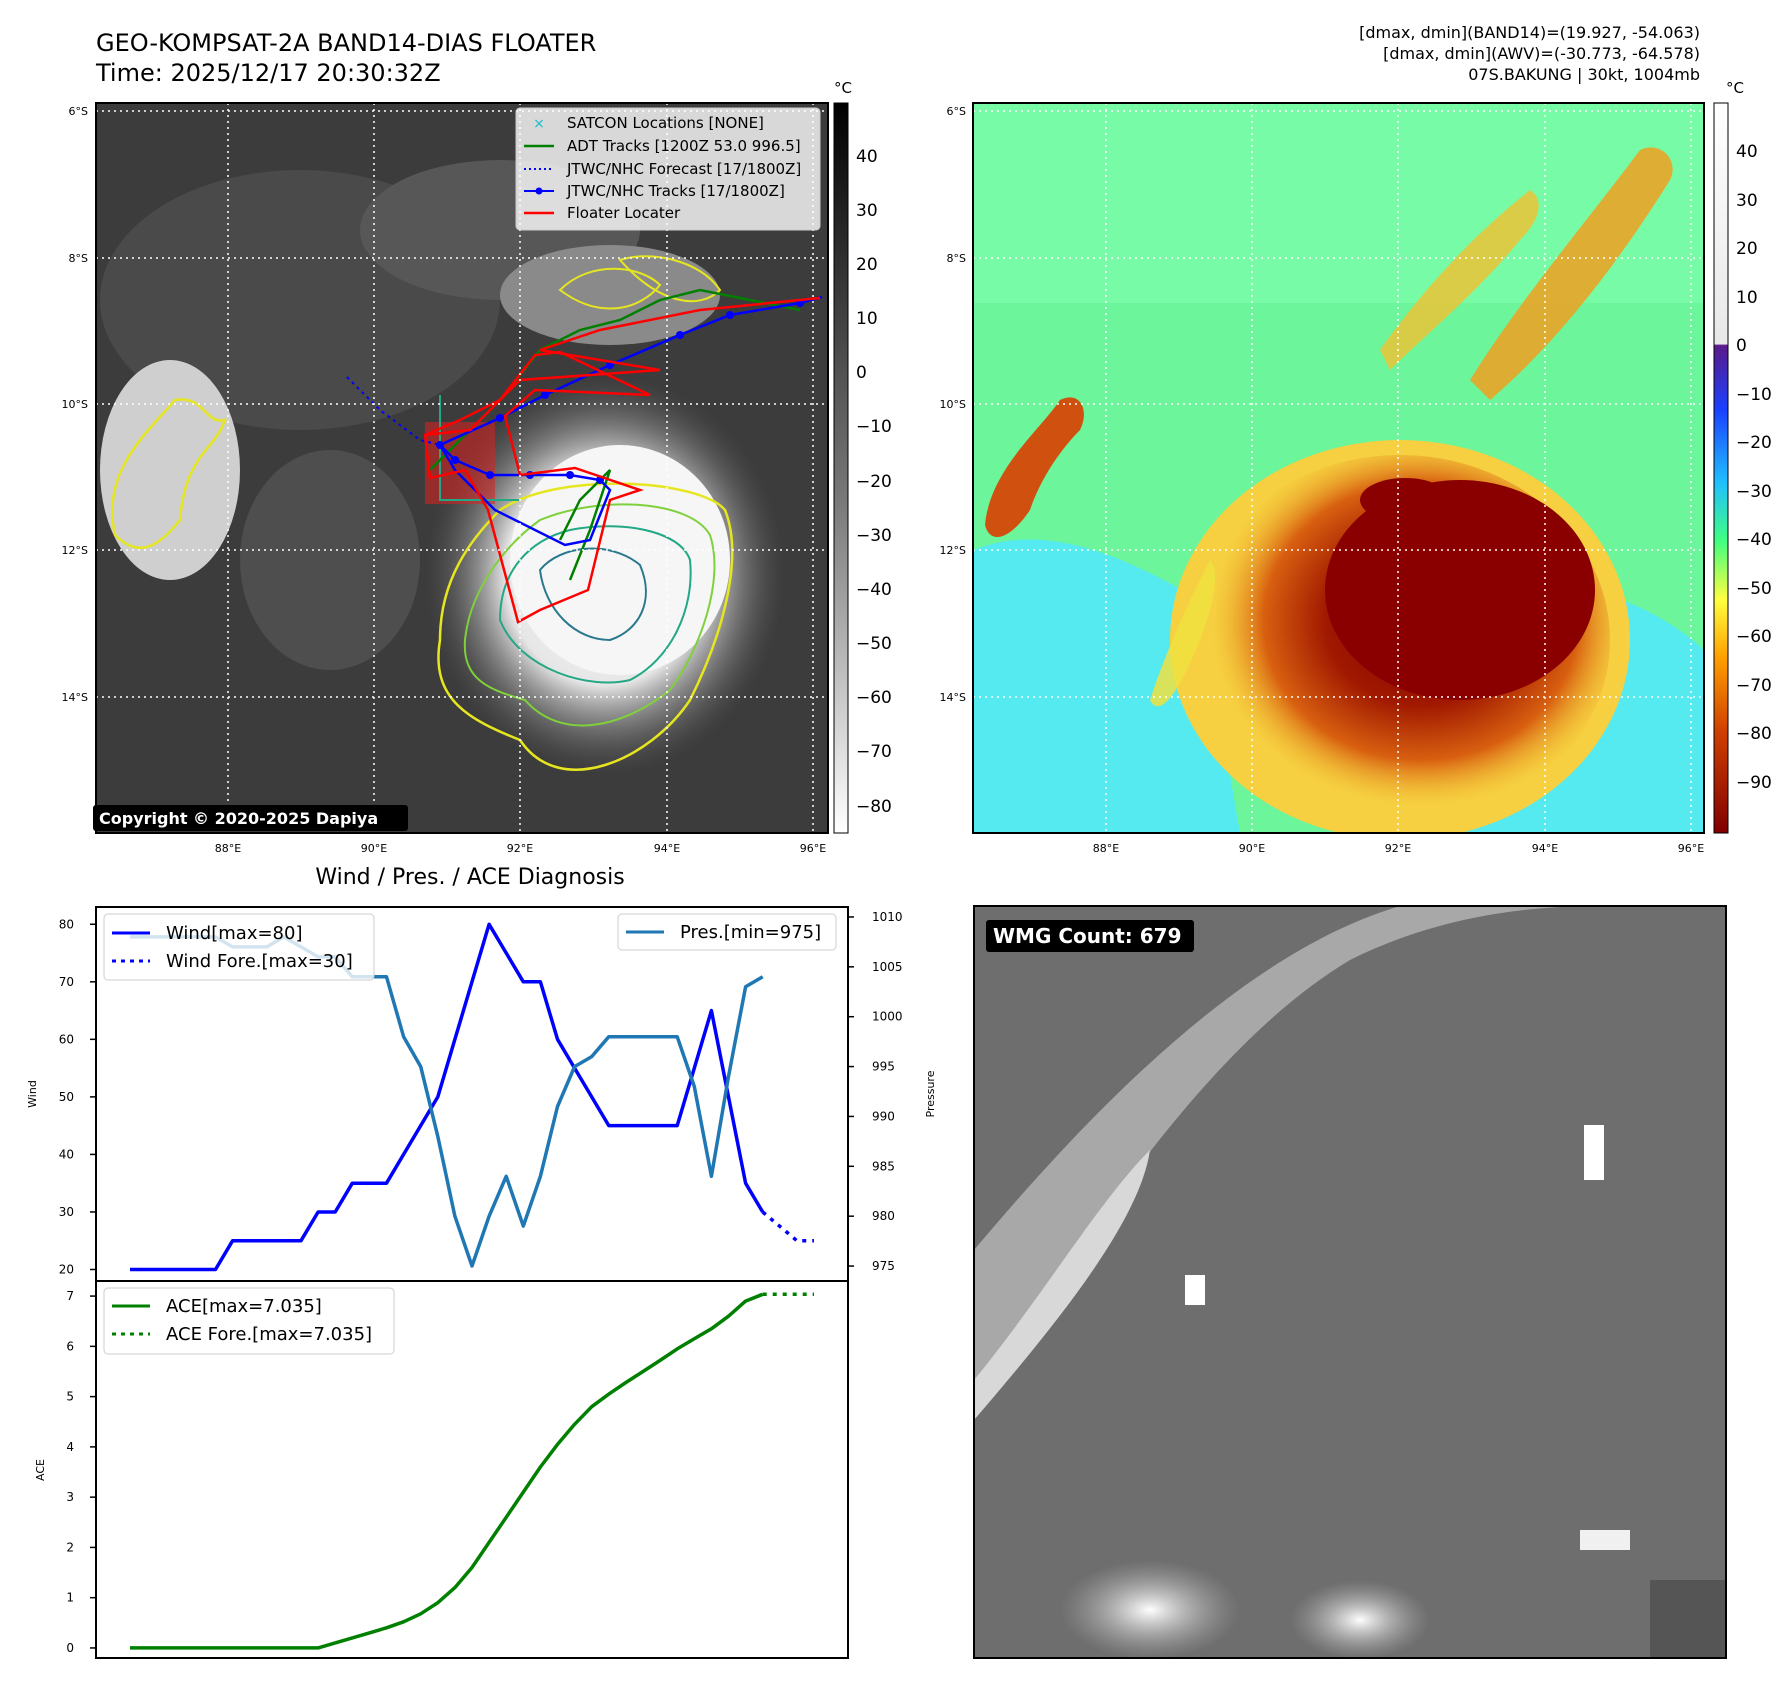  I want to click on legend-wind-fore: Wind Fore.[max=30], so click(259, 961).